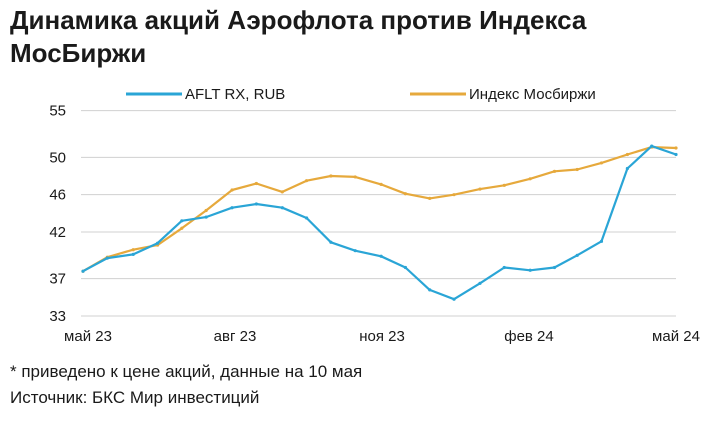 The width and height of the screenshot is (708, 422). Describe the element at coordinates (57, 195) in the screenshot. I see `y-tick-label: 46` at that location.